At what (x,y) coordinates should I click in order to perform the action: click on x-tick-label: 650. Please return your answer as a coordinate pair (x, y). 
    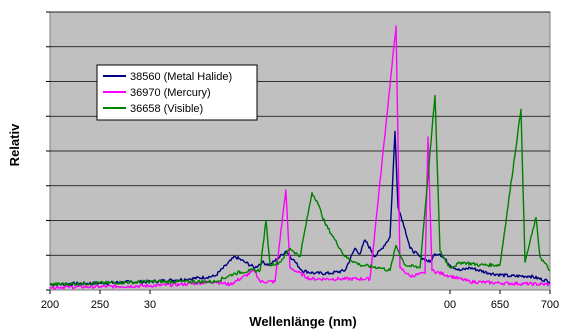
    Looking at the image, I should click on (500, 305).